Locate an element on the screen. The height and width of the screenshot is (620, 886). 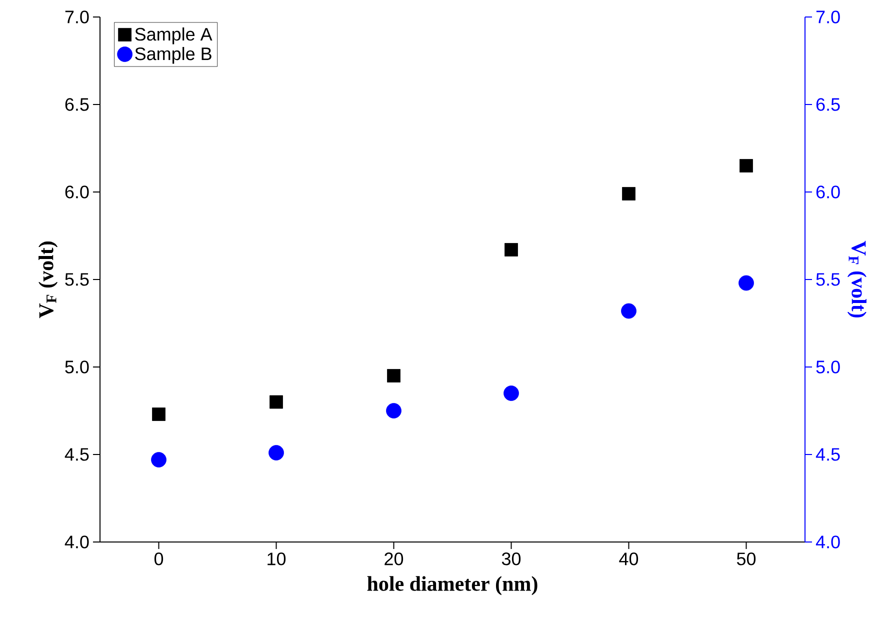
y-tick-label: 4.5 is located at coordinates (76, 454).